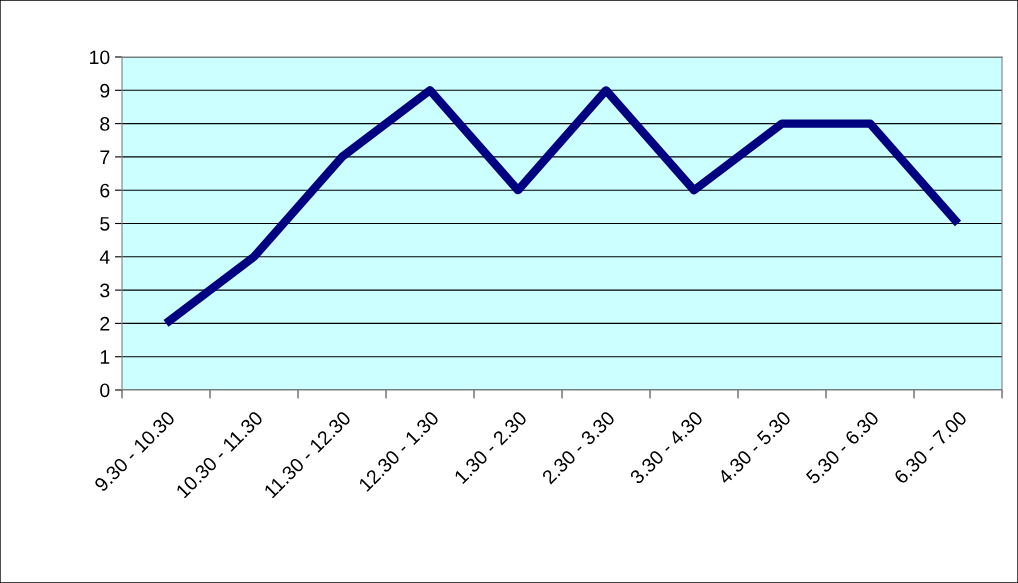  What do you see at coordinates (578, 447) in the screenshot?
I see `x-tick-label: 2.30 - 3.30` at bounding box center [578, 447].